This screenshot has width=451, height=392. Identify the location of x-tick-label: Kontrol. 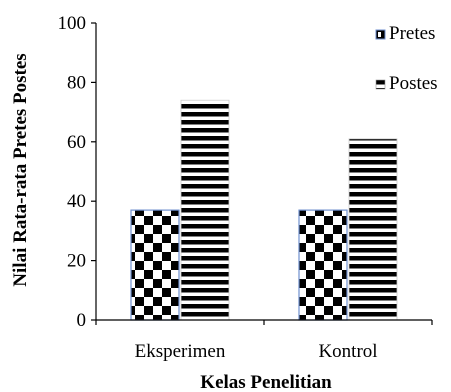
(347, 351).